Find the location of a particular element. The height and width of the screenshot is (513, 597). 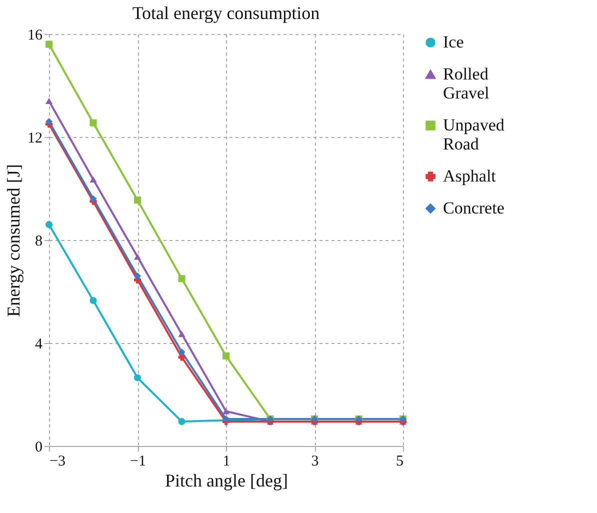

legend-label: Concrete is located at coordinates (473, 208).